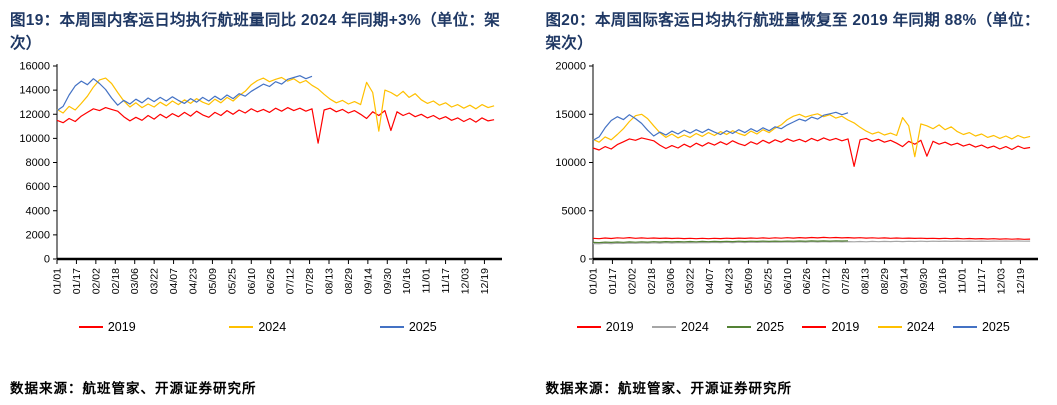 This screenshot has width=1057, height=405. What do you see at coordinates (38, 187) in the screenshot?
I see `y-tick-label: 6000` at bounding box center [38, 187].